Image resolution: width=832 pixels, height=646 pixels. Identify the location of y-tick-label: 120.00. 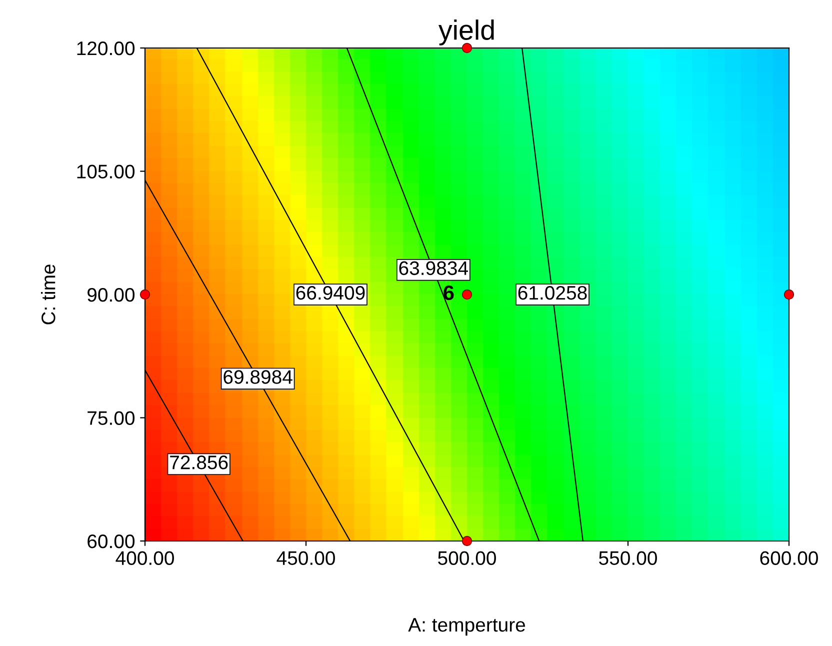
(106, 48).